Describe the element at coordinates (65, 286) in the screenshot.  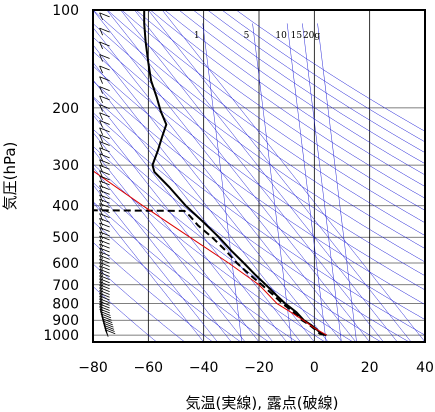
I see `y-tick-label: 700` at that location.